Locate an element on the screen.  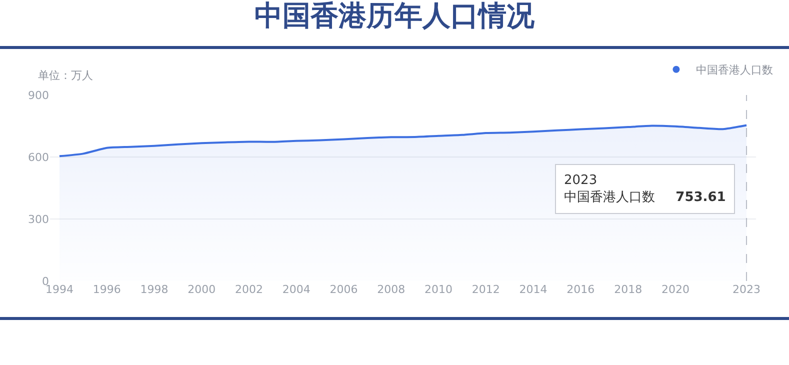
x-tick-label: 1996 is located at coordinates (106, 289).